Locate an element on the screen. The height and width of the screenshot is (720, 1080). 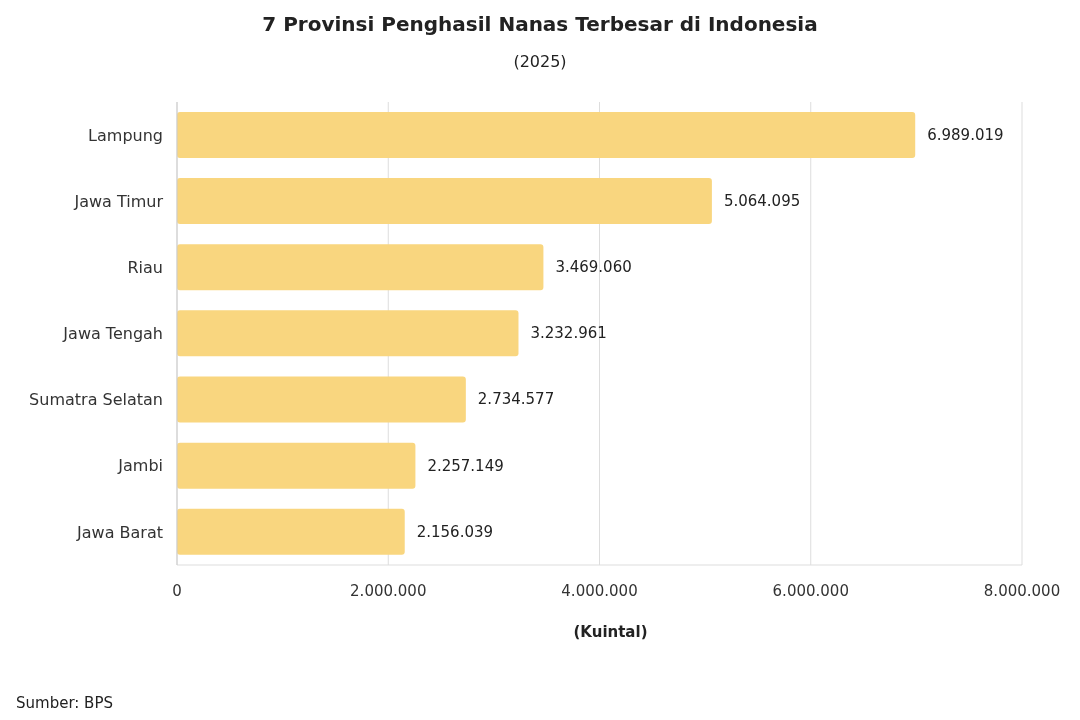
y-tick-label: Jambi is located at coordinates (140, 466).